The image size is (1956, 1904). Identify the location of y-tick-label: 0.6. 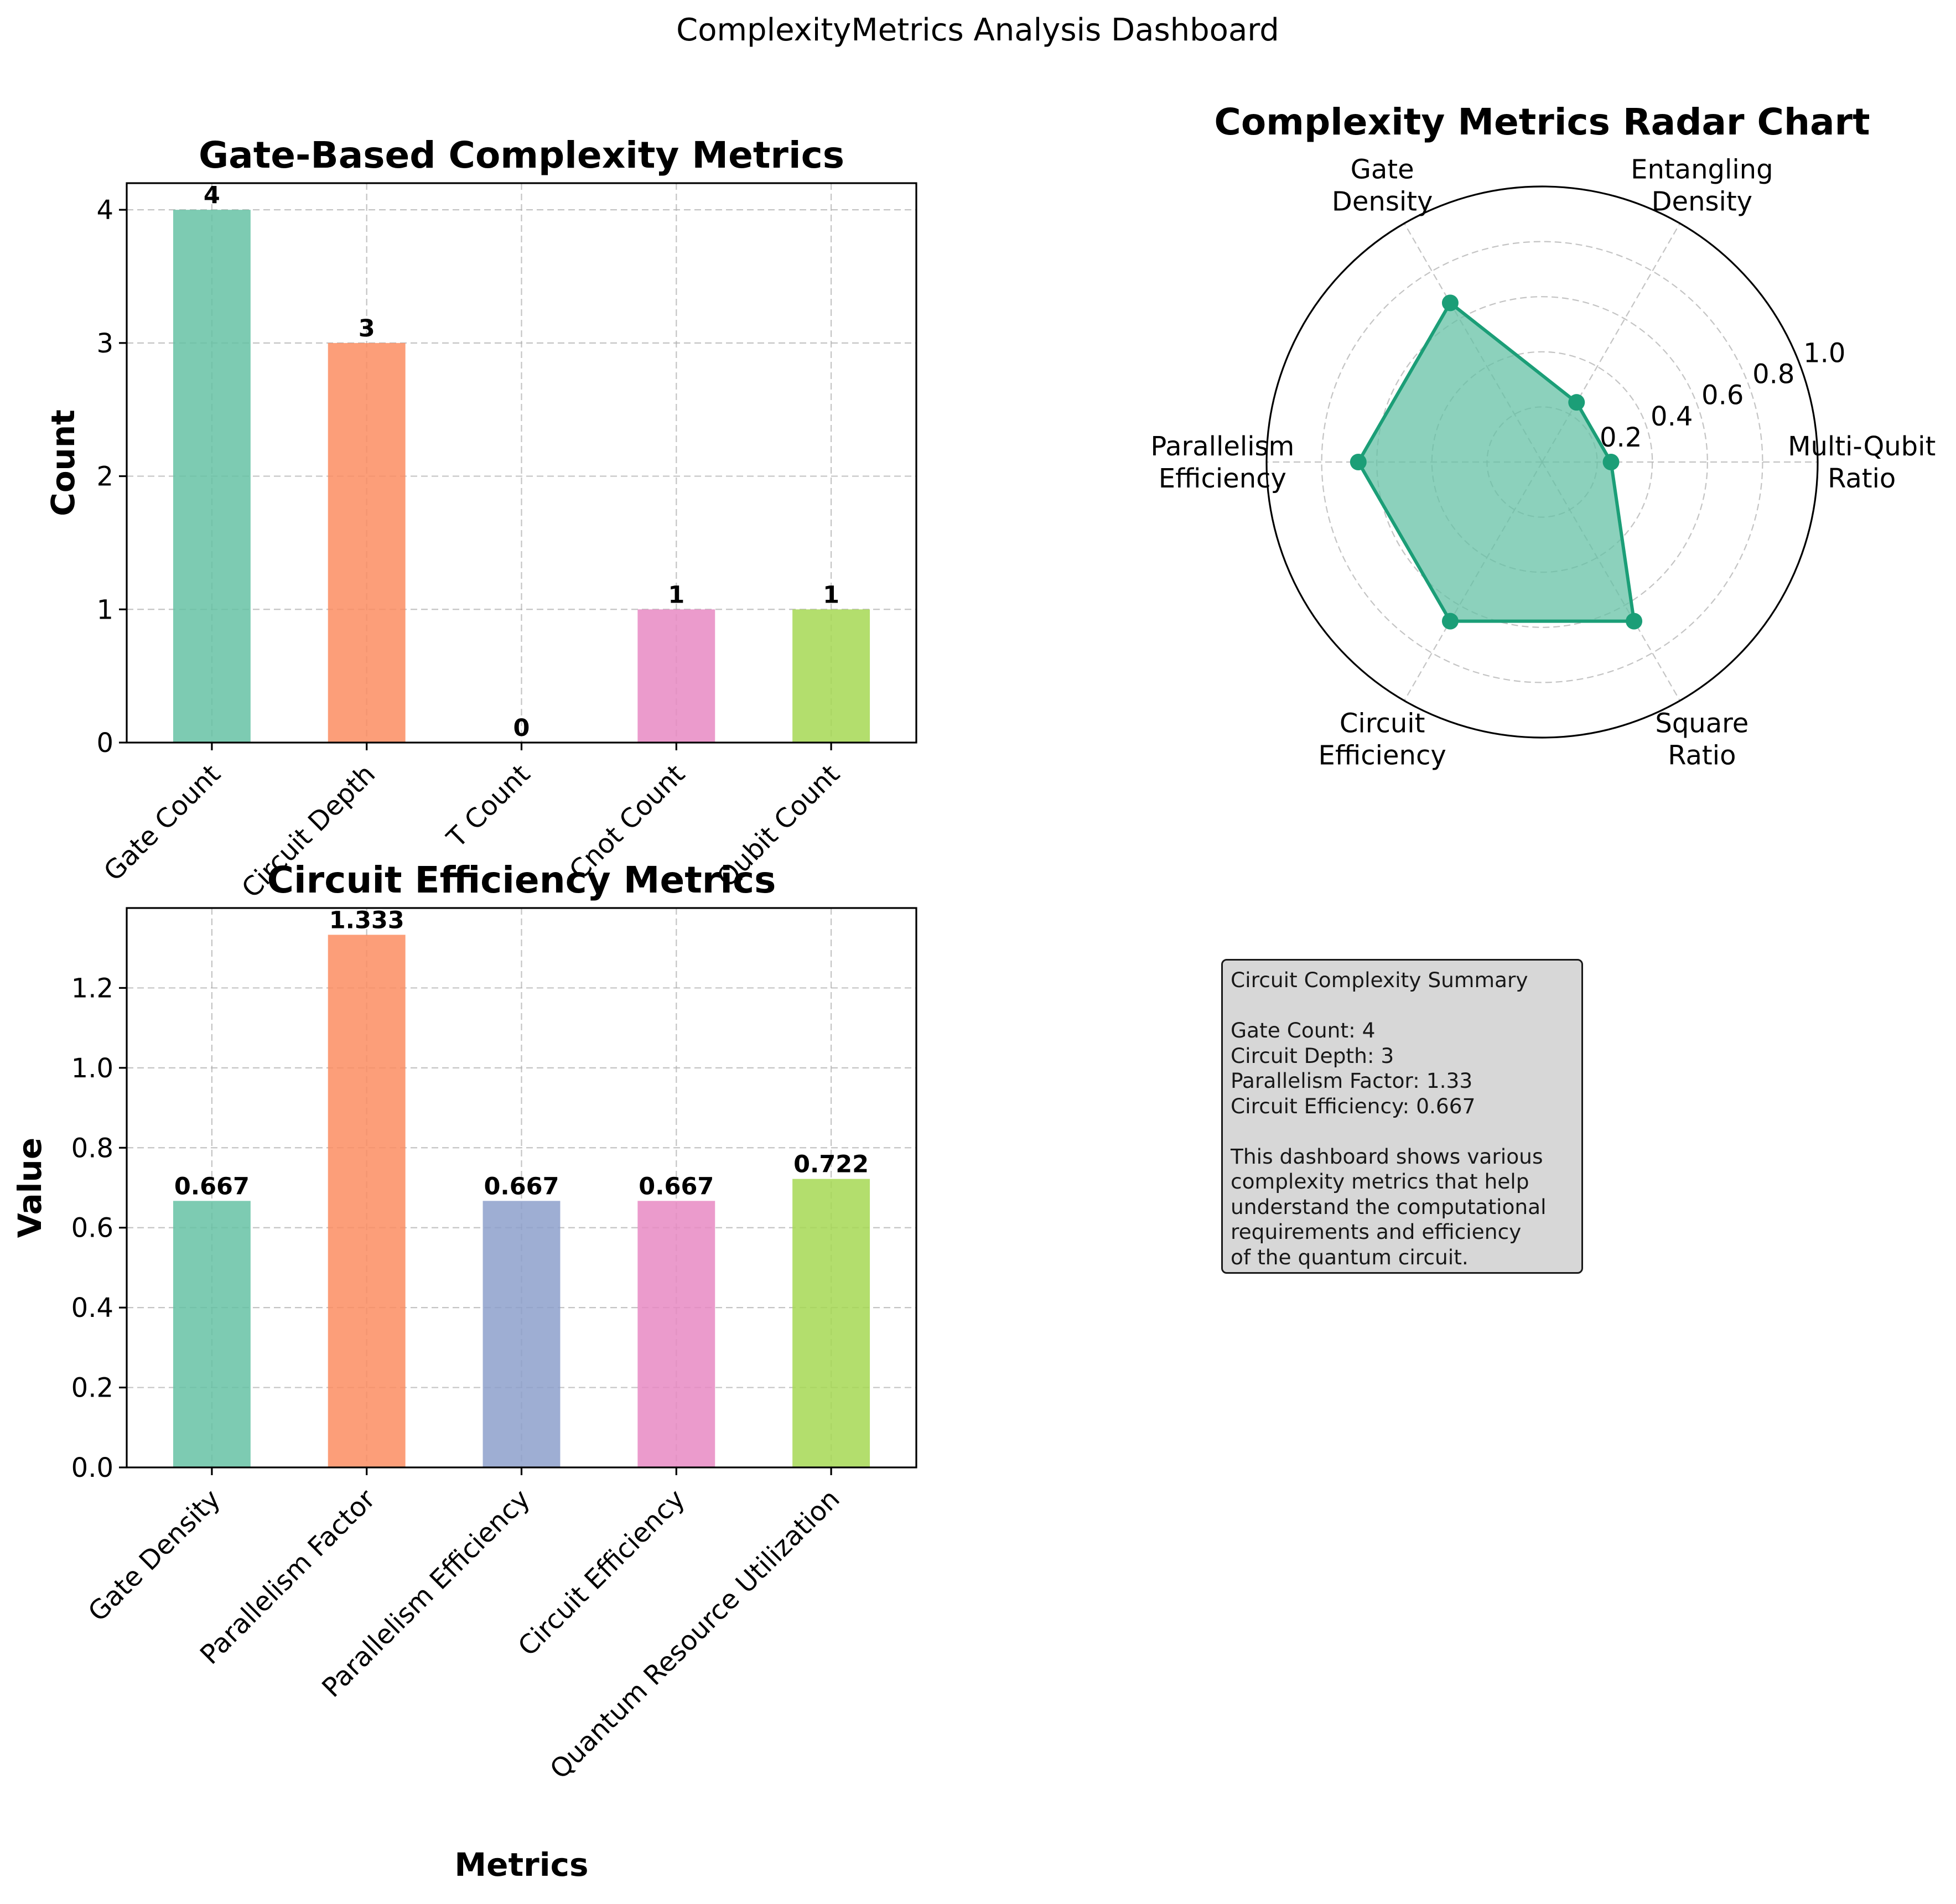
(92, 1229).